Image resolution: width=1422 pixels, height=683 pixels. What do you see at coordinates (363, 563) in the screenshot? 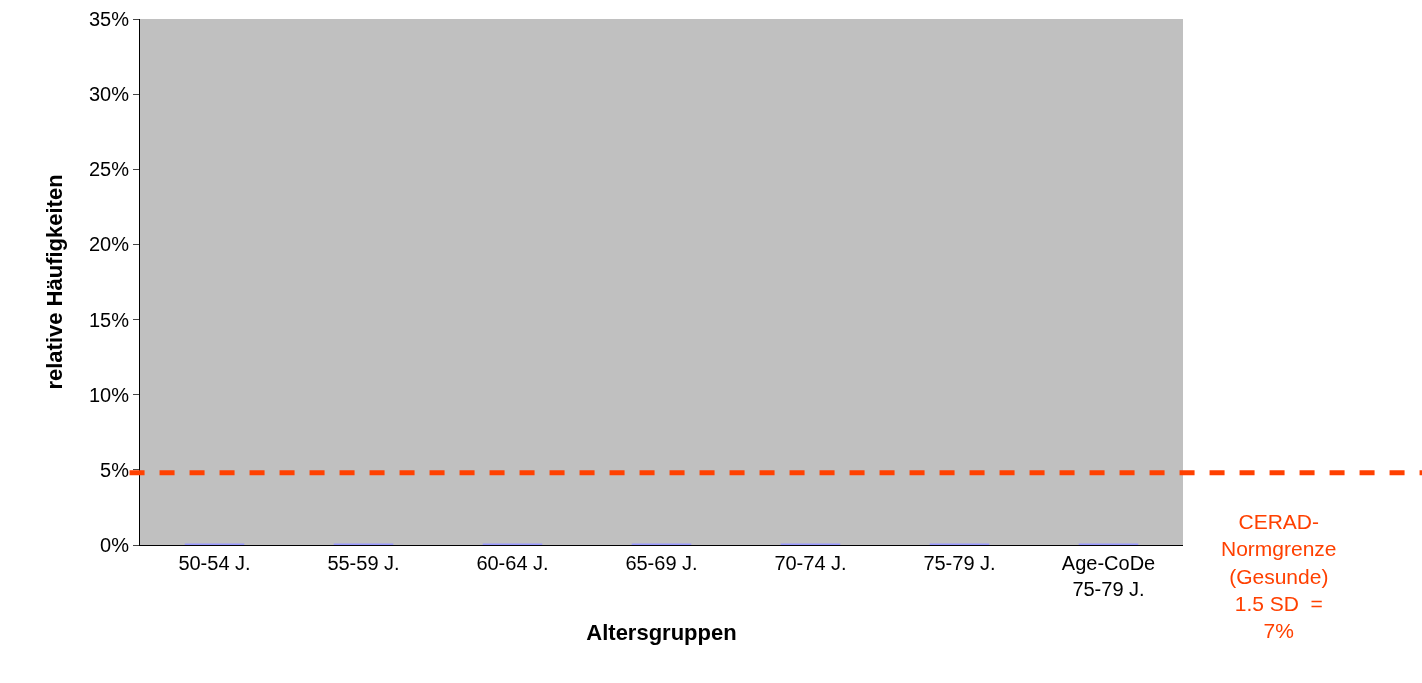
I see `x-tick-label: 55-59 J.` at bounding box center [363, 563].